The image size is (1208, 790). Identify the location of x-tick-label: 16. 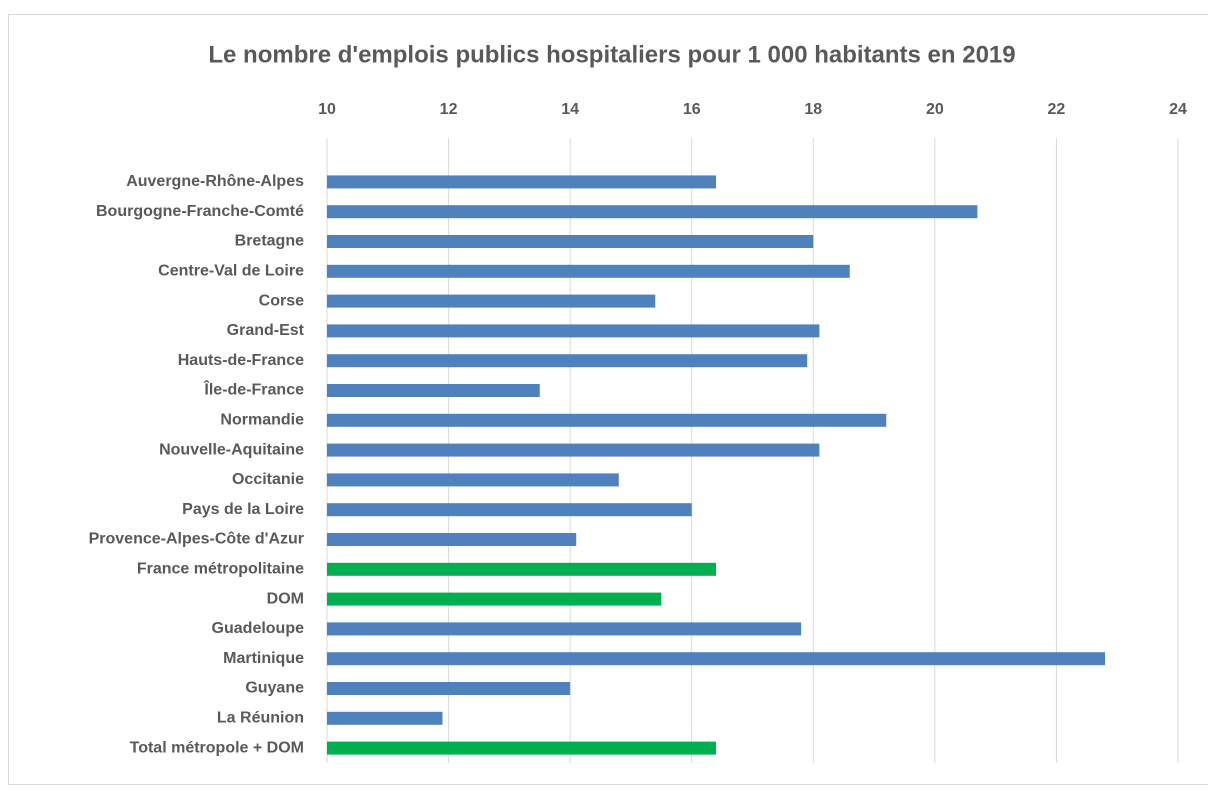
(692, 109).